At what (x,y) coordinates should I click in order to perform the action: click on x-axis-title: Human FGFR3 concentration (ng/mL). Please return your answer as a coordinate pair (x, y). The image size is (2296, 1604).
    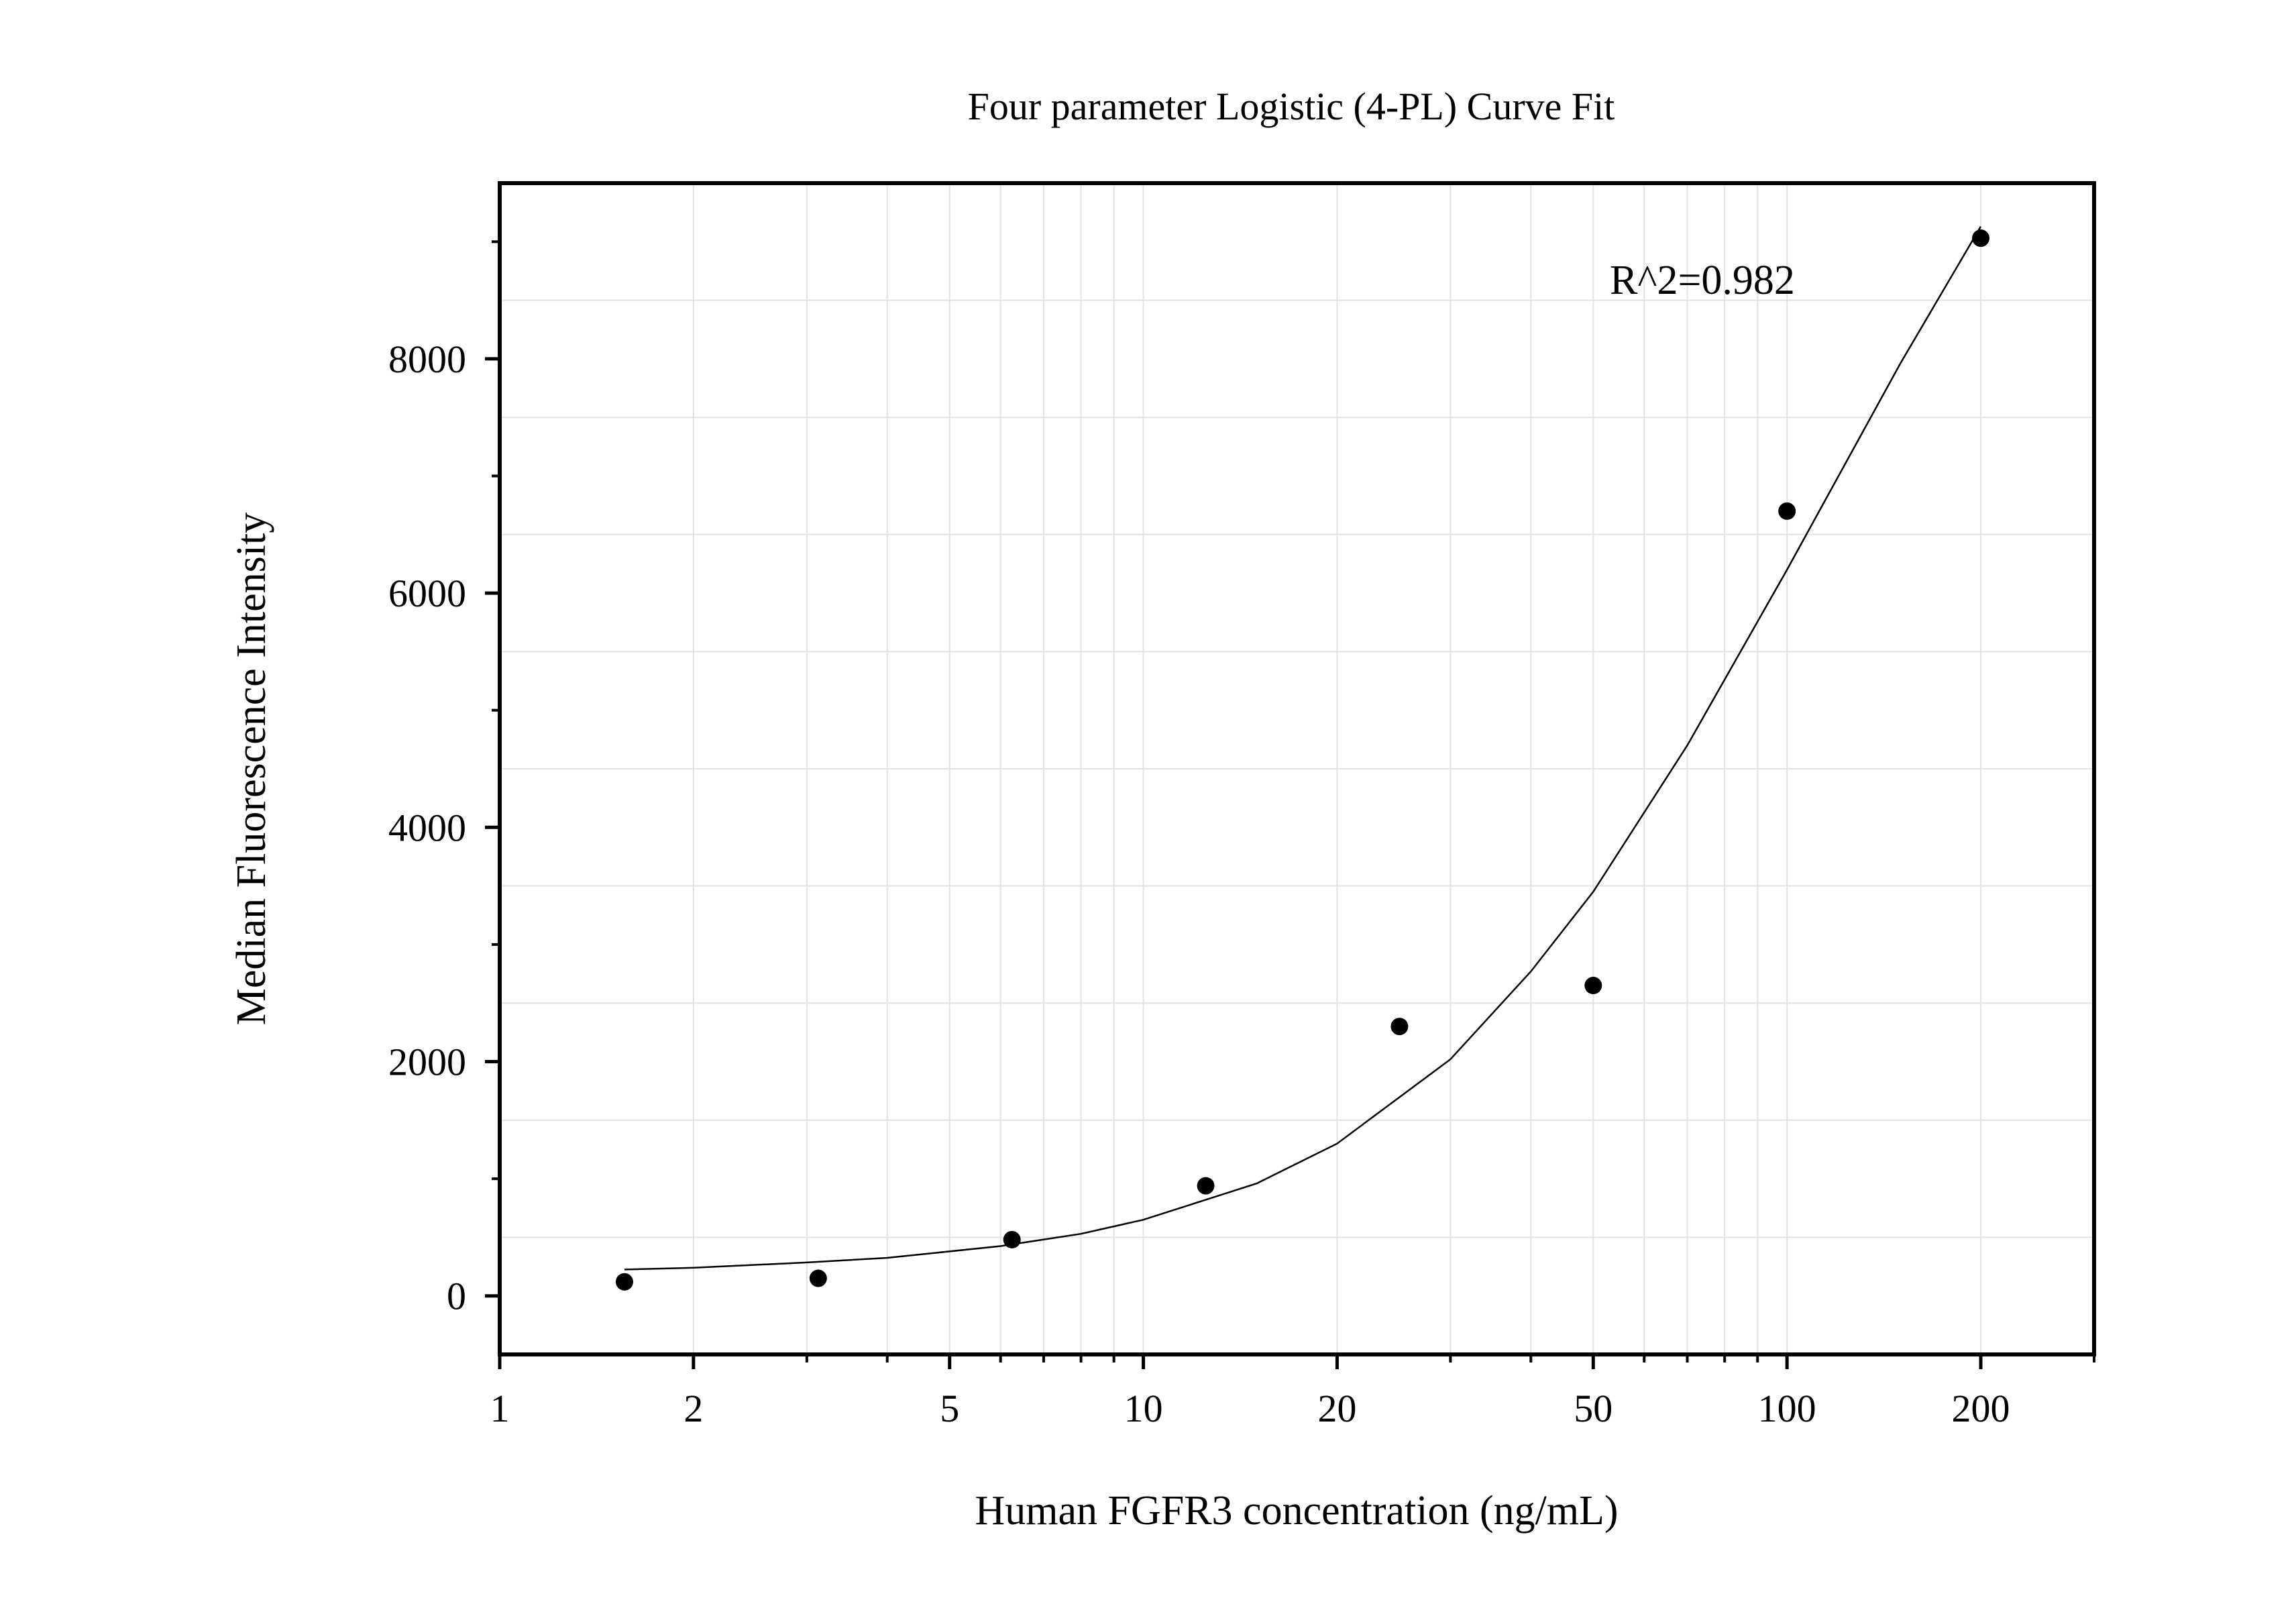
    Looking at the image, I should click on (1296, 1511).